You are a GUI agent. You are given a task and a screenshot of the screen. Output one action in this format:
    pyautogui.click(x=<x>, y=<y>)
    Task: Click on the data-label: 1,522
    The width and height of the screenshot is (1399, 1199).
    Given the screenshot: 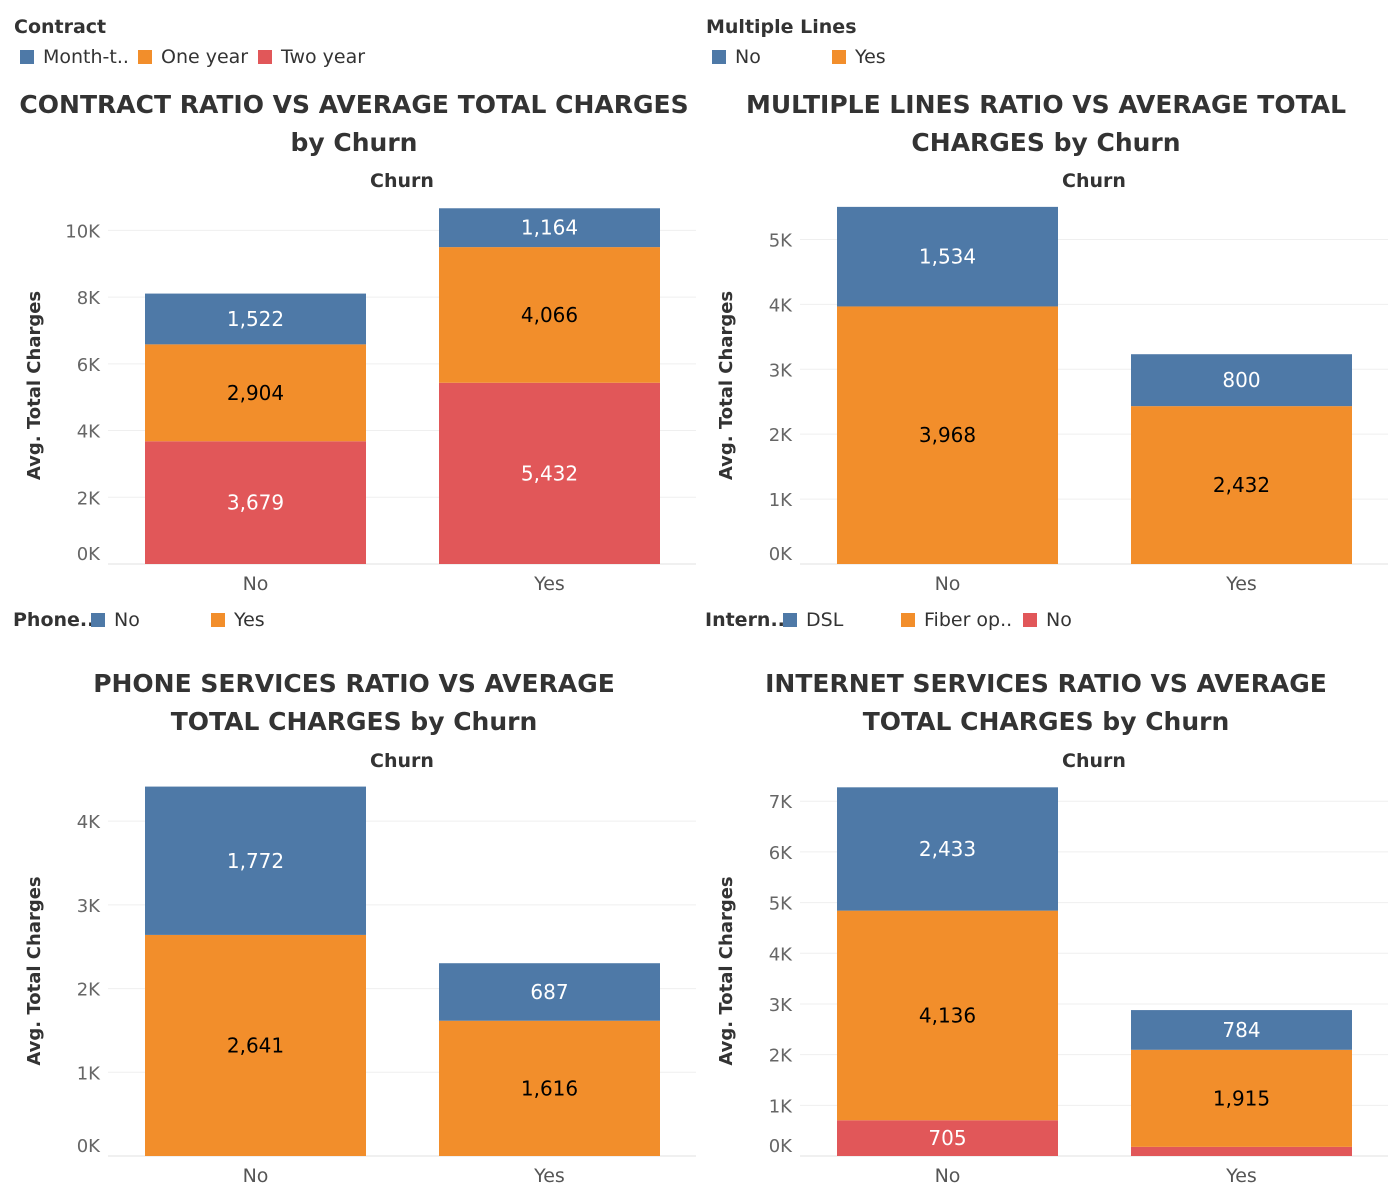 What is the action you would take?
    pyautogui.click(x=255, y=319)
    